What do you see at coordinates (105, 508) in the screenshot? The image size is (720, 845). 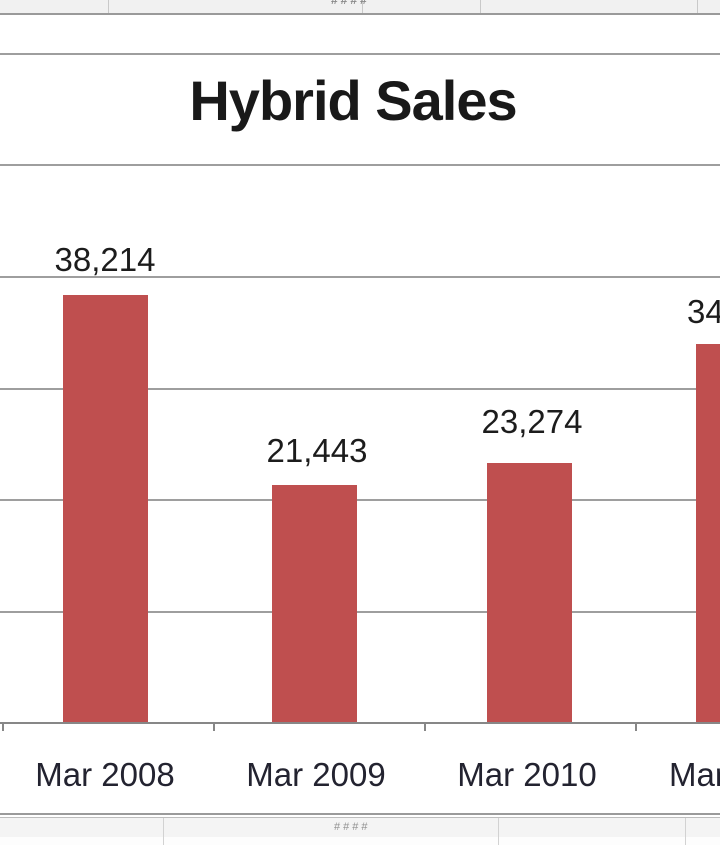 I see `bar-mar-2008` at bounding box center [105, 508].